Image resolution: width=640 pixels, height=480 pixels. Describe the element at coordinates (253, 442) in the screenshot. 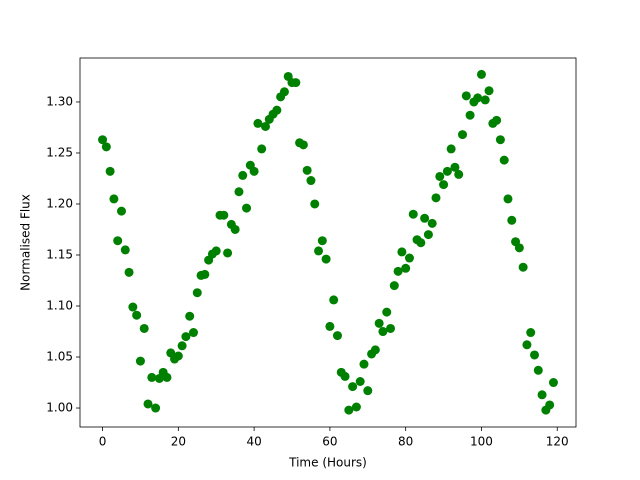

I see `x-tick-label: 40` at that location.